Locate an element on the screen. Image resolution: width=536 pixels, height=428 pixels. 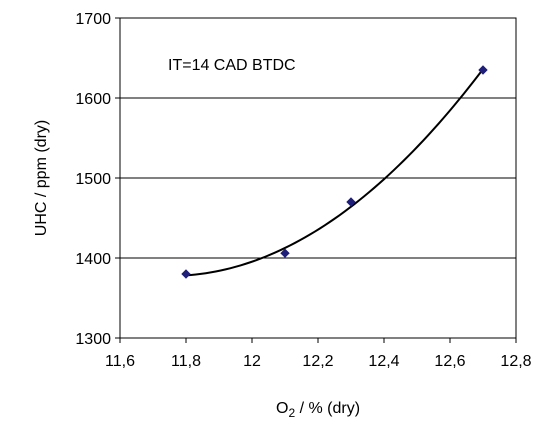
y-tick-label: 1400 is located at coordinates (93, 259).